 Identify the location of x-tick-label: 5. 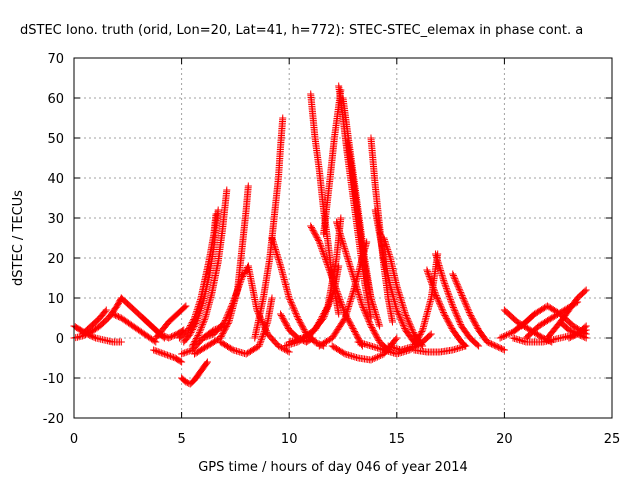
(181, 439).